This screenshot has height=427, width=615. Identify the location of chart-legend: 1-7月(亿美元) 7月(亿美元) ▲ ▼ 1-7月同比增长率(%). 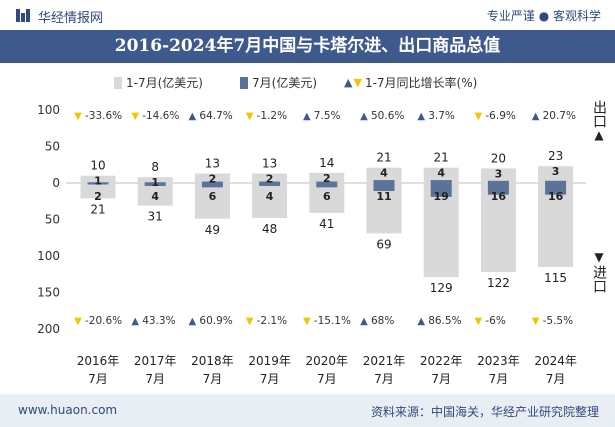
(307, 82).